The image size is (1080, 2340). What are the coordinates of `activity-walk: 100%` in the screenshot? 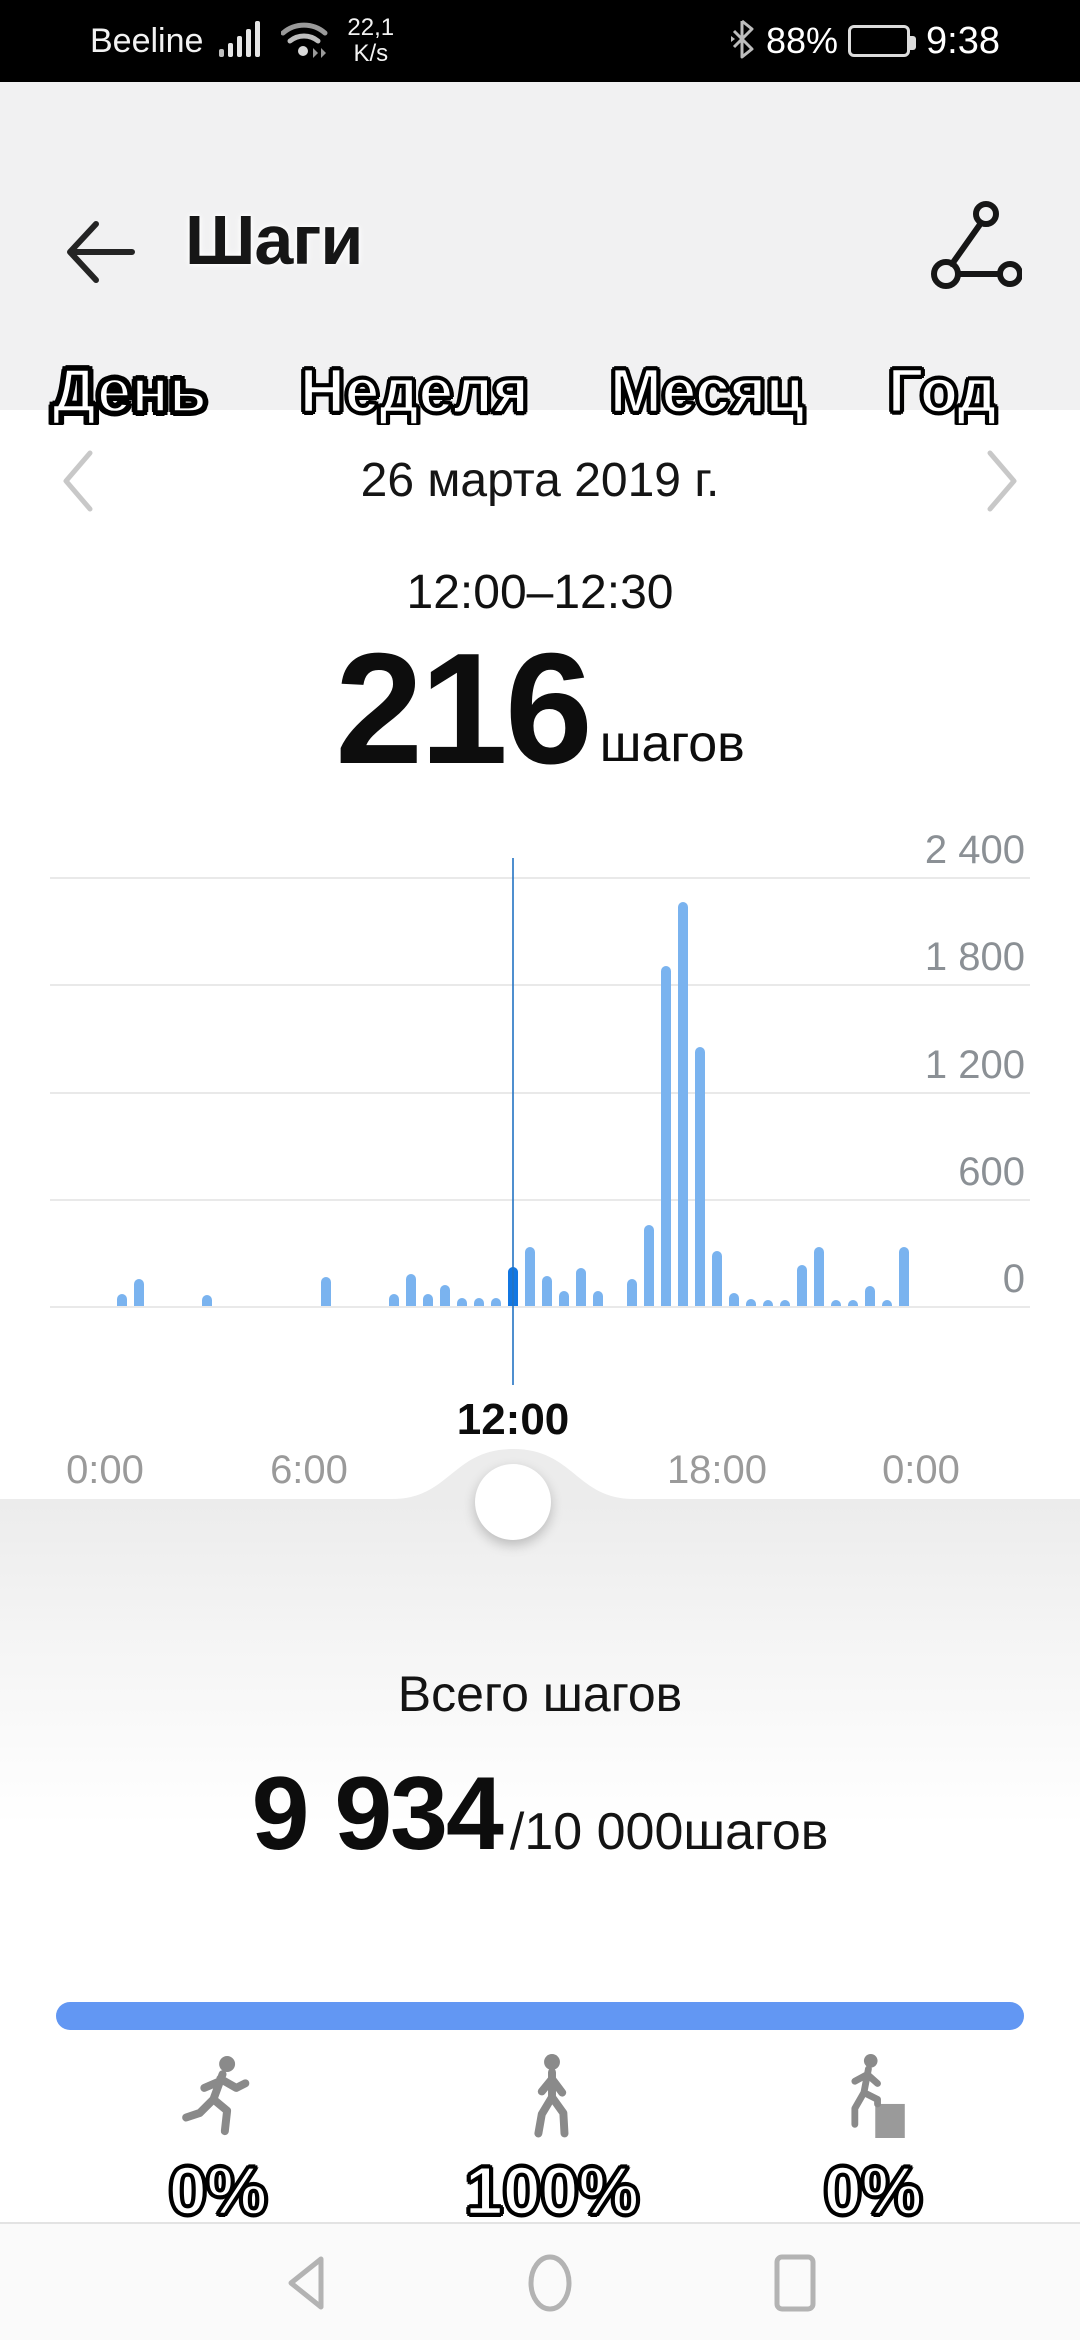 It's located at (552, 2141).